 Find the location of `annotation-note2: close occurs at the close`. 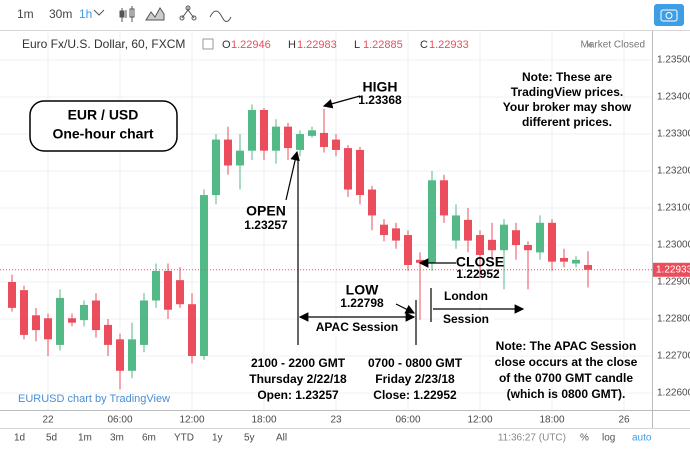

annotation-note2: close occurs at the close is located at coordinates (566, 362).